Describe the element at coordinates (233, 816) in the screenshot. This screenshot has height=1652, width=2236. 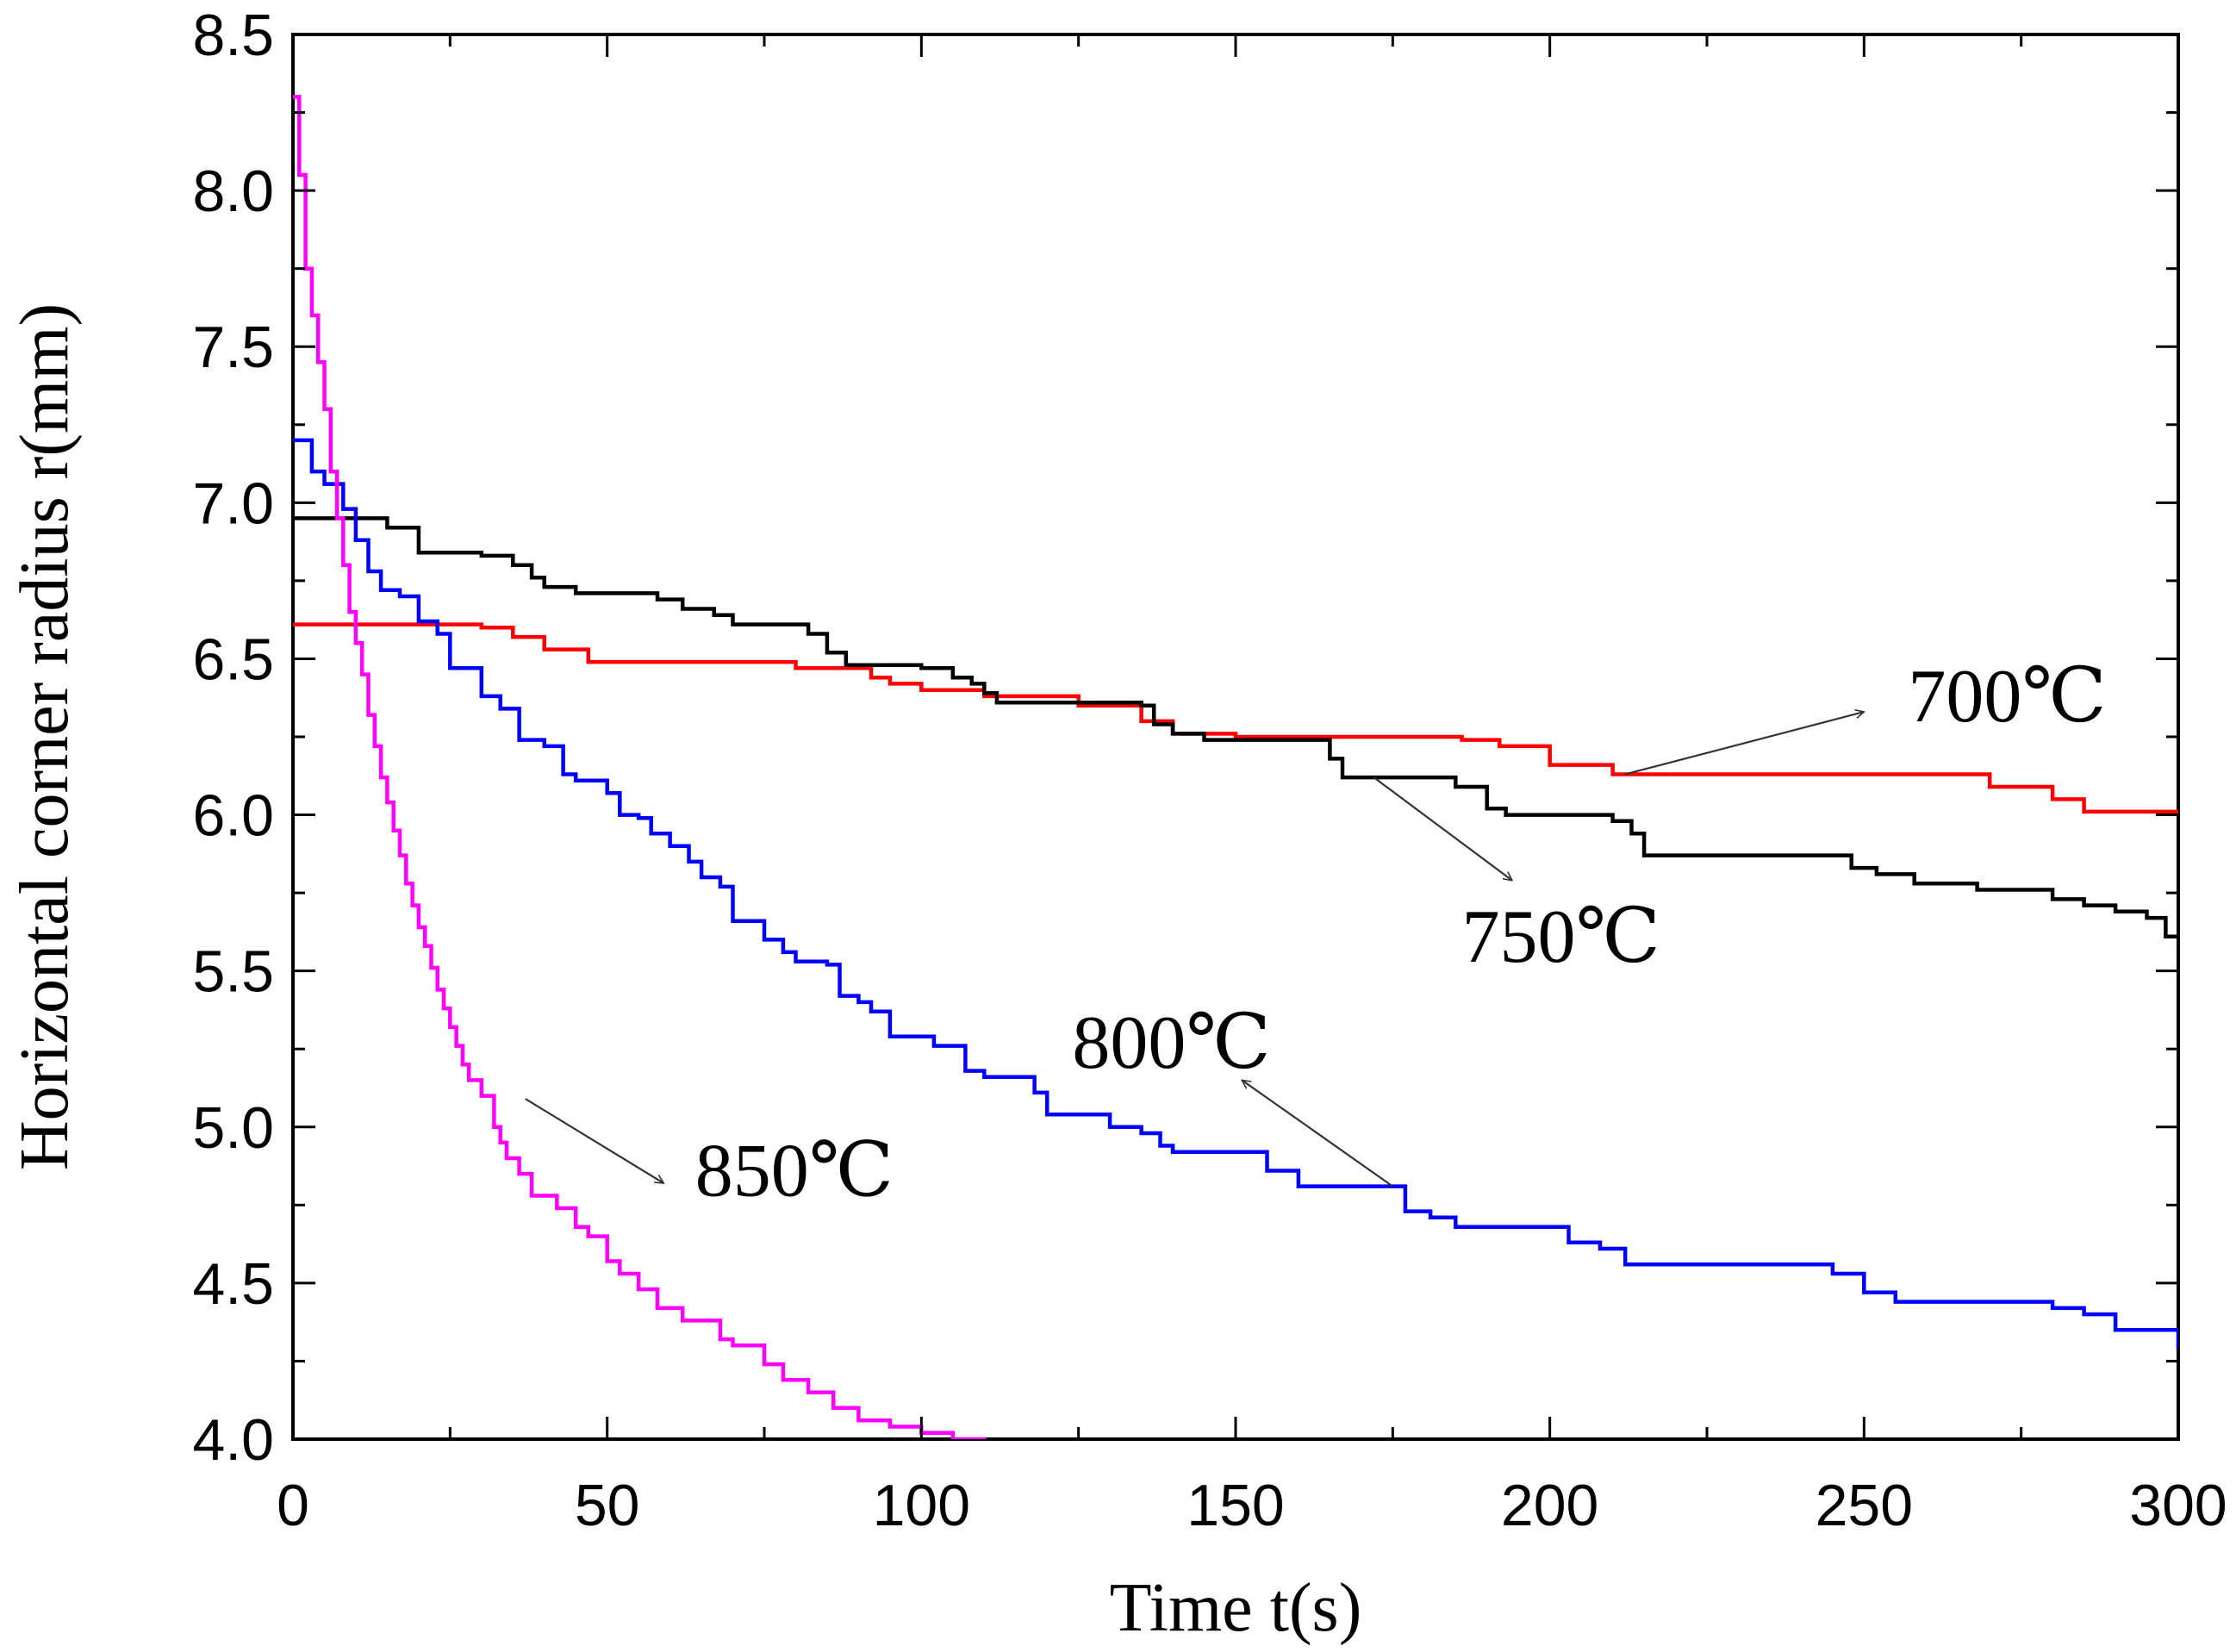
I see `y-tick-label: 6.0` at that location.